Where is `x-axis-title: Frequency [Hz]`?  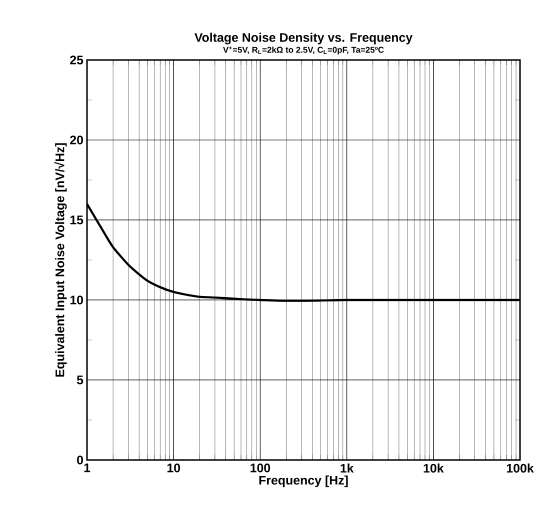
x-axis-title: Frequency [Hz] is located at coordinates (303, 482).